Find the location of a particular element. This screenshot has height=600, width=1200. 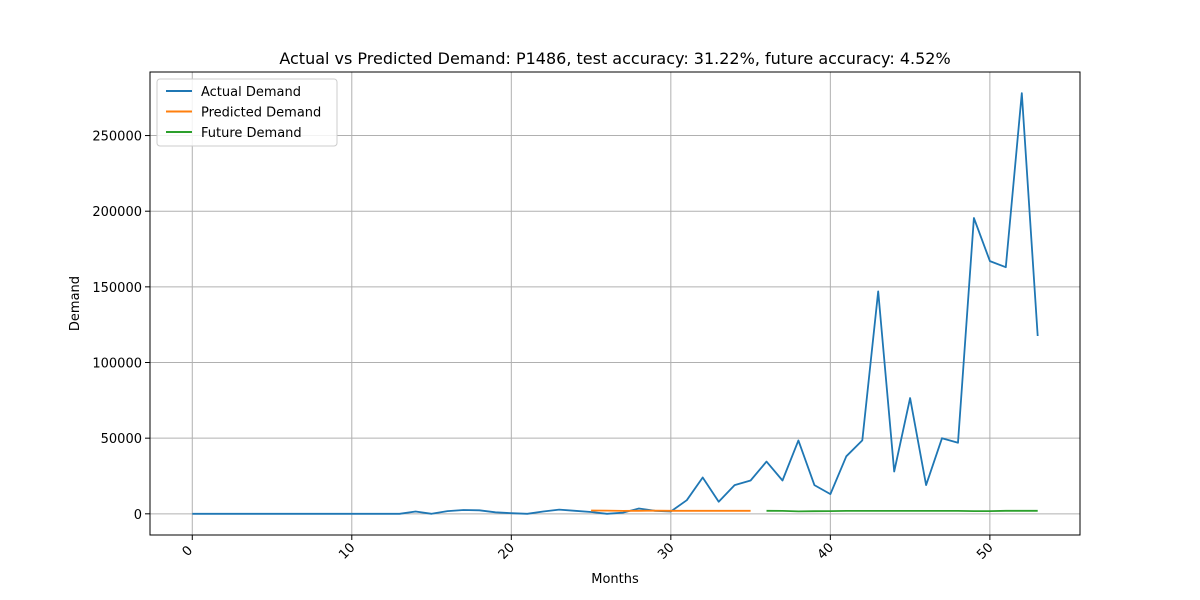

x-tick-label: 0 is located at coordinates (188, 551).